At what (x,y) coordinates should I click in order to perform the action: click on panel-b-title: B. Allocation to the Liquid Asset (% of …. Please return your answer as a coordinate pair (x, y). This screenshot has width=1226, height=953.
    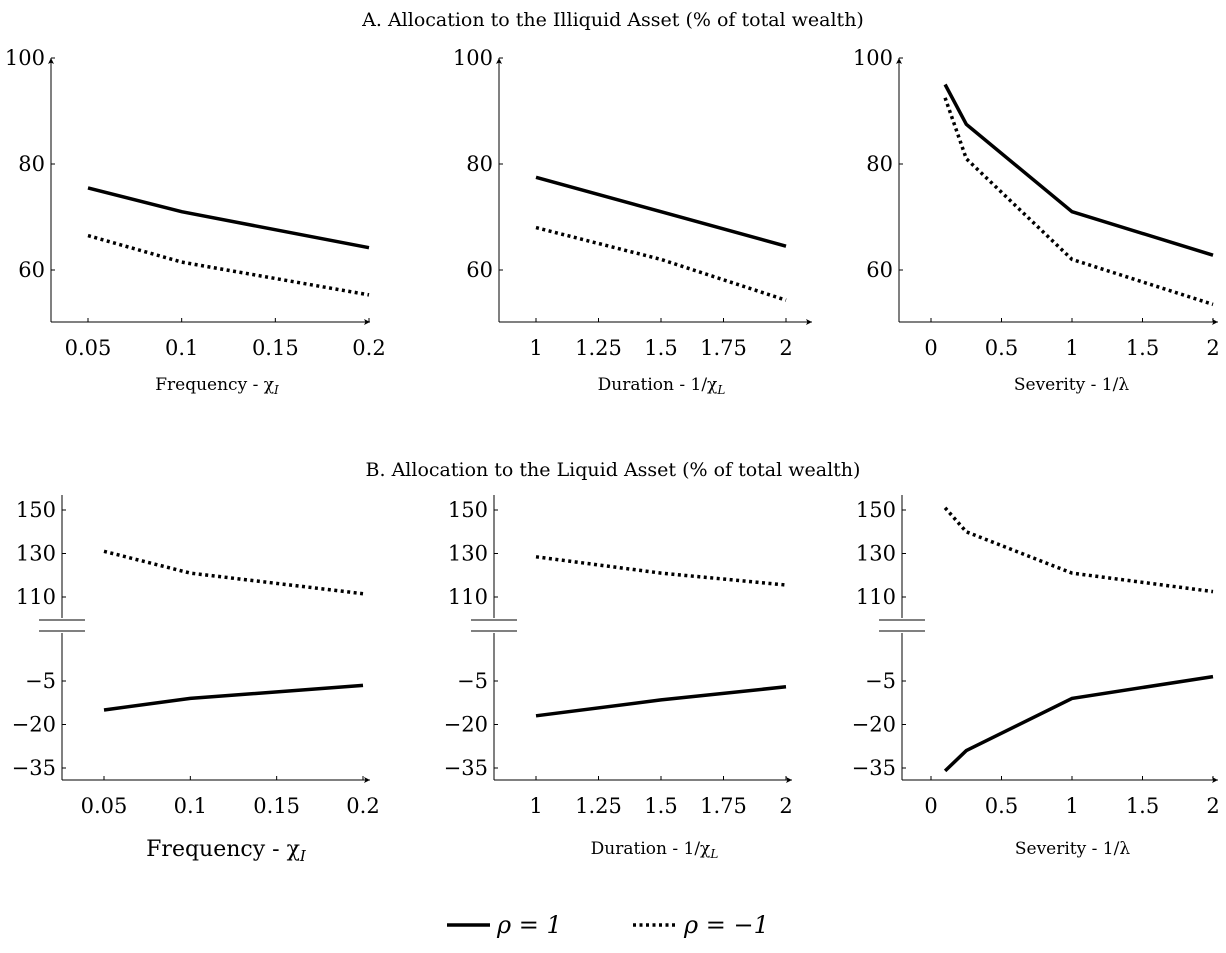
    Looking at the image, I should click on (613, 470).